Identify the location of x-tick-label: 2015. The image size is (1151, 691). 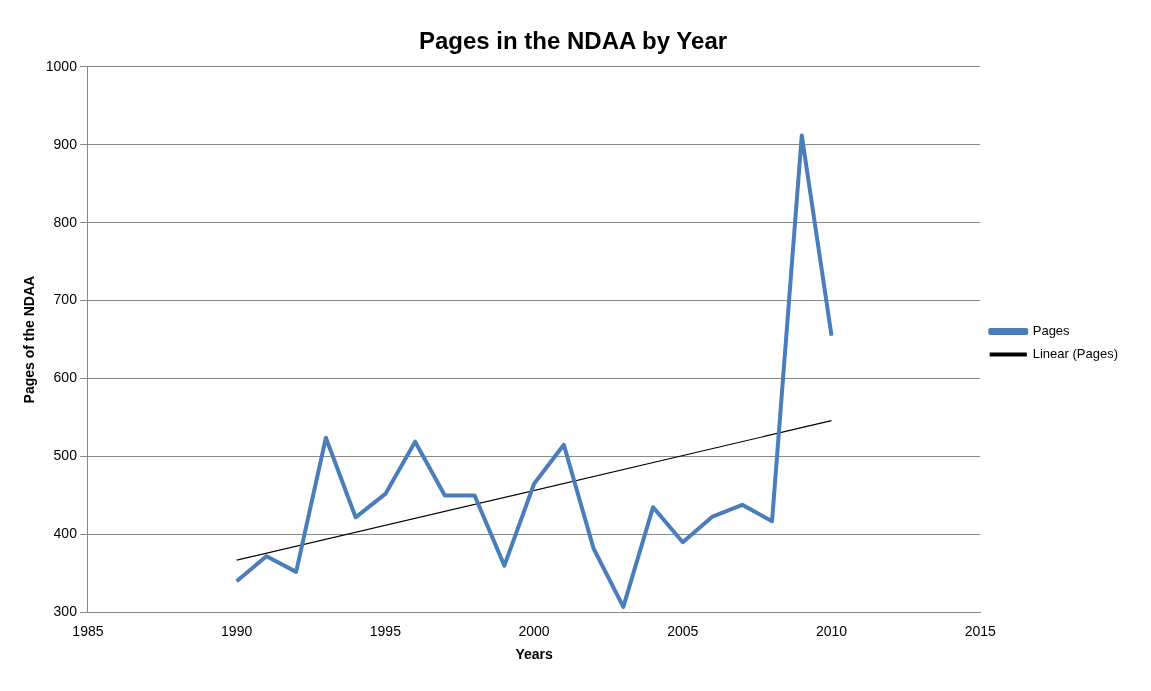
(980, 630).